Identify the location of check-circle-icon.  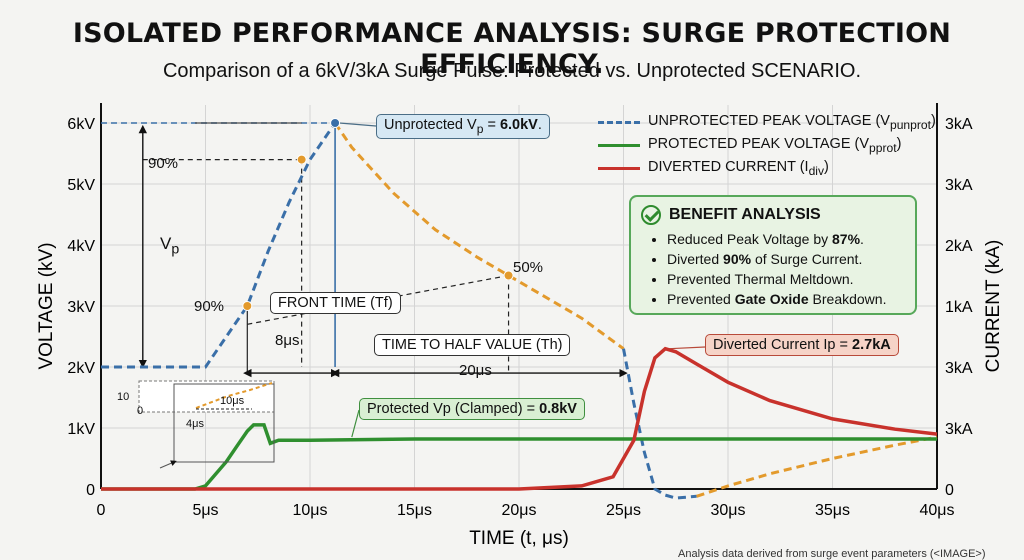
(651, 215).